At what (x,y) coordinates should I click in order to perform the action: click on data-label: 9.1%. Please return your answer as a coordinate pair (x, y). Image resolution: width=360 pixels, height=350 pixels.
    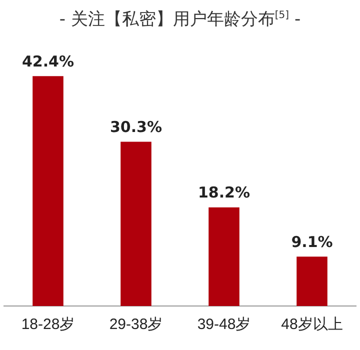
    Looking at the image, I should click on (312, 242).